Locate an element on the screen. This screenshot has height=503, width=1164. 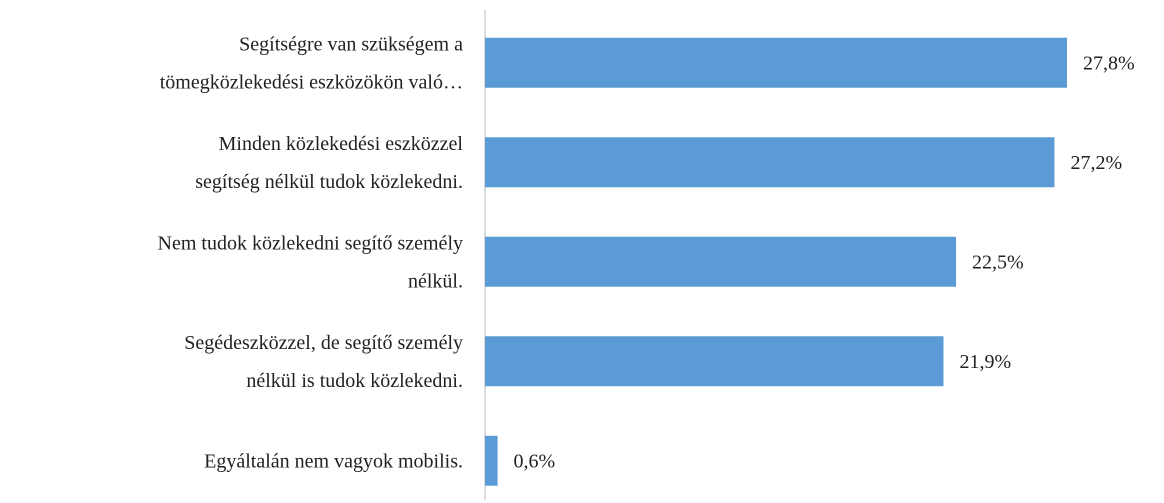
category-label: nélkül is tudok közlekedni. is located at coordinates (354, 381).